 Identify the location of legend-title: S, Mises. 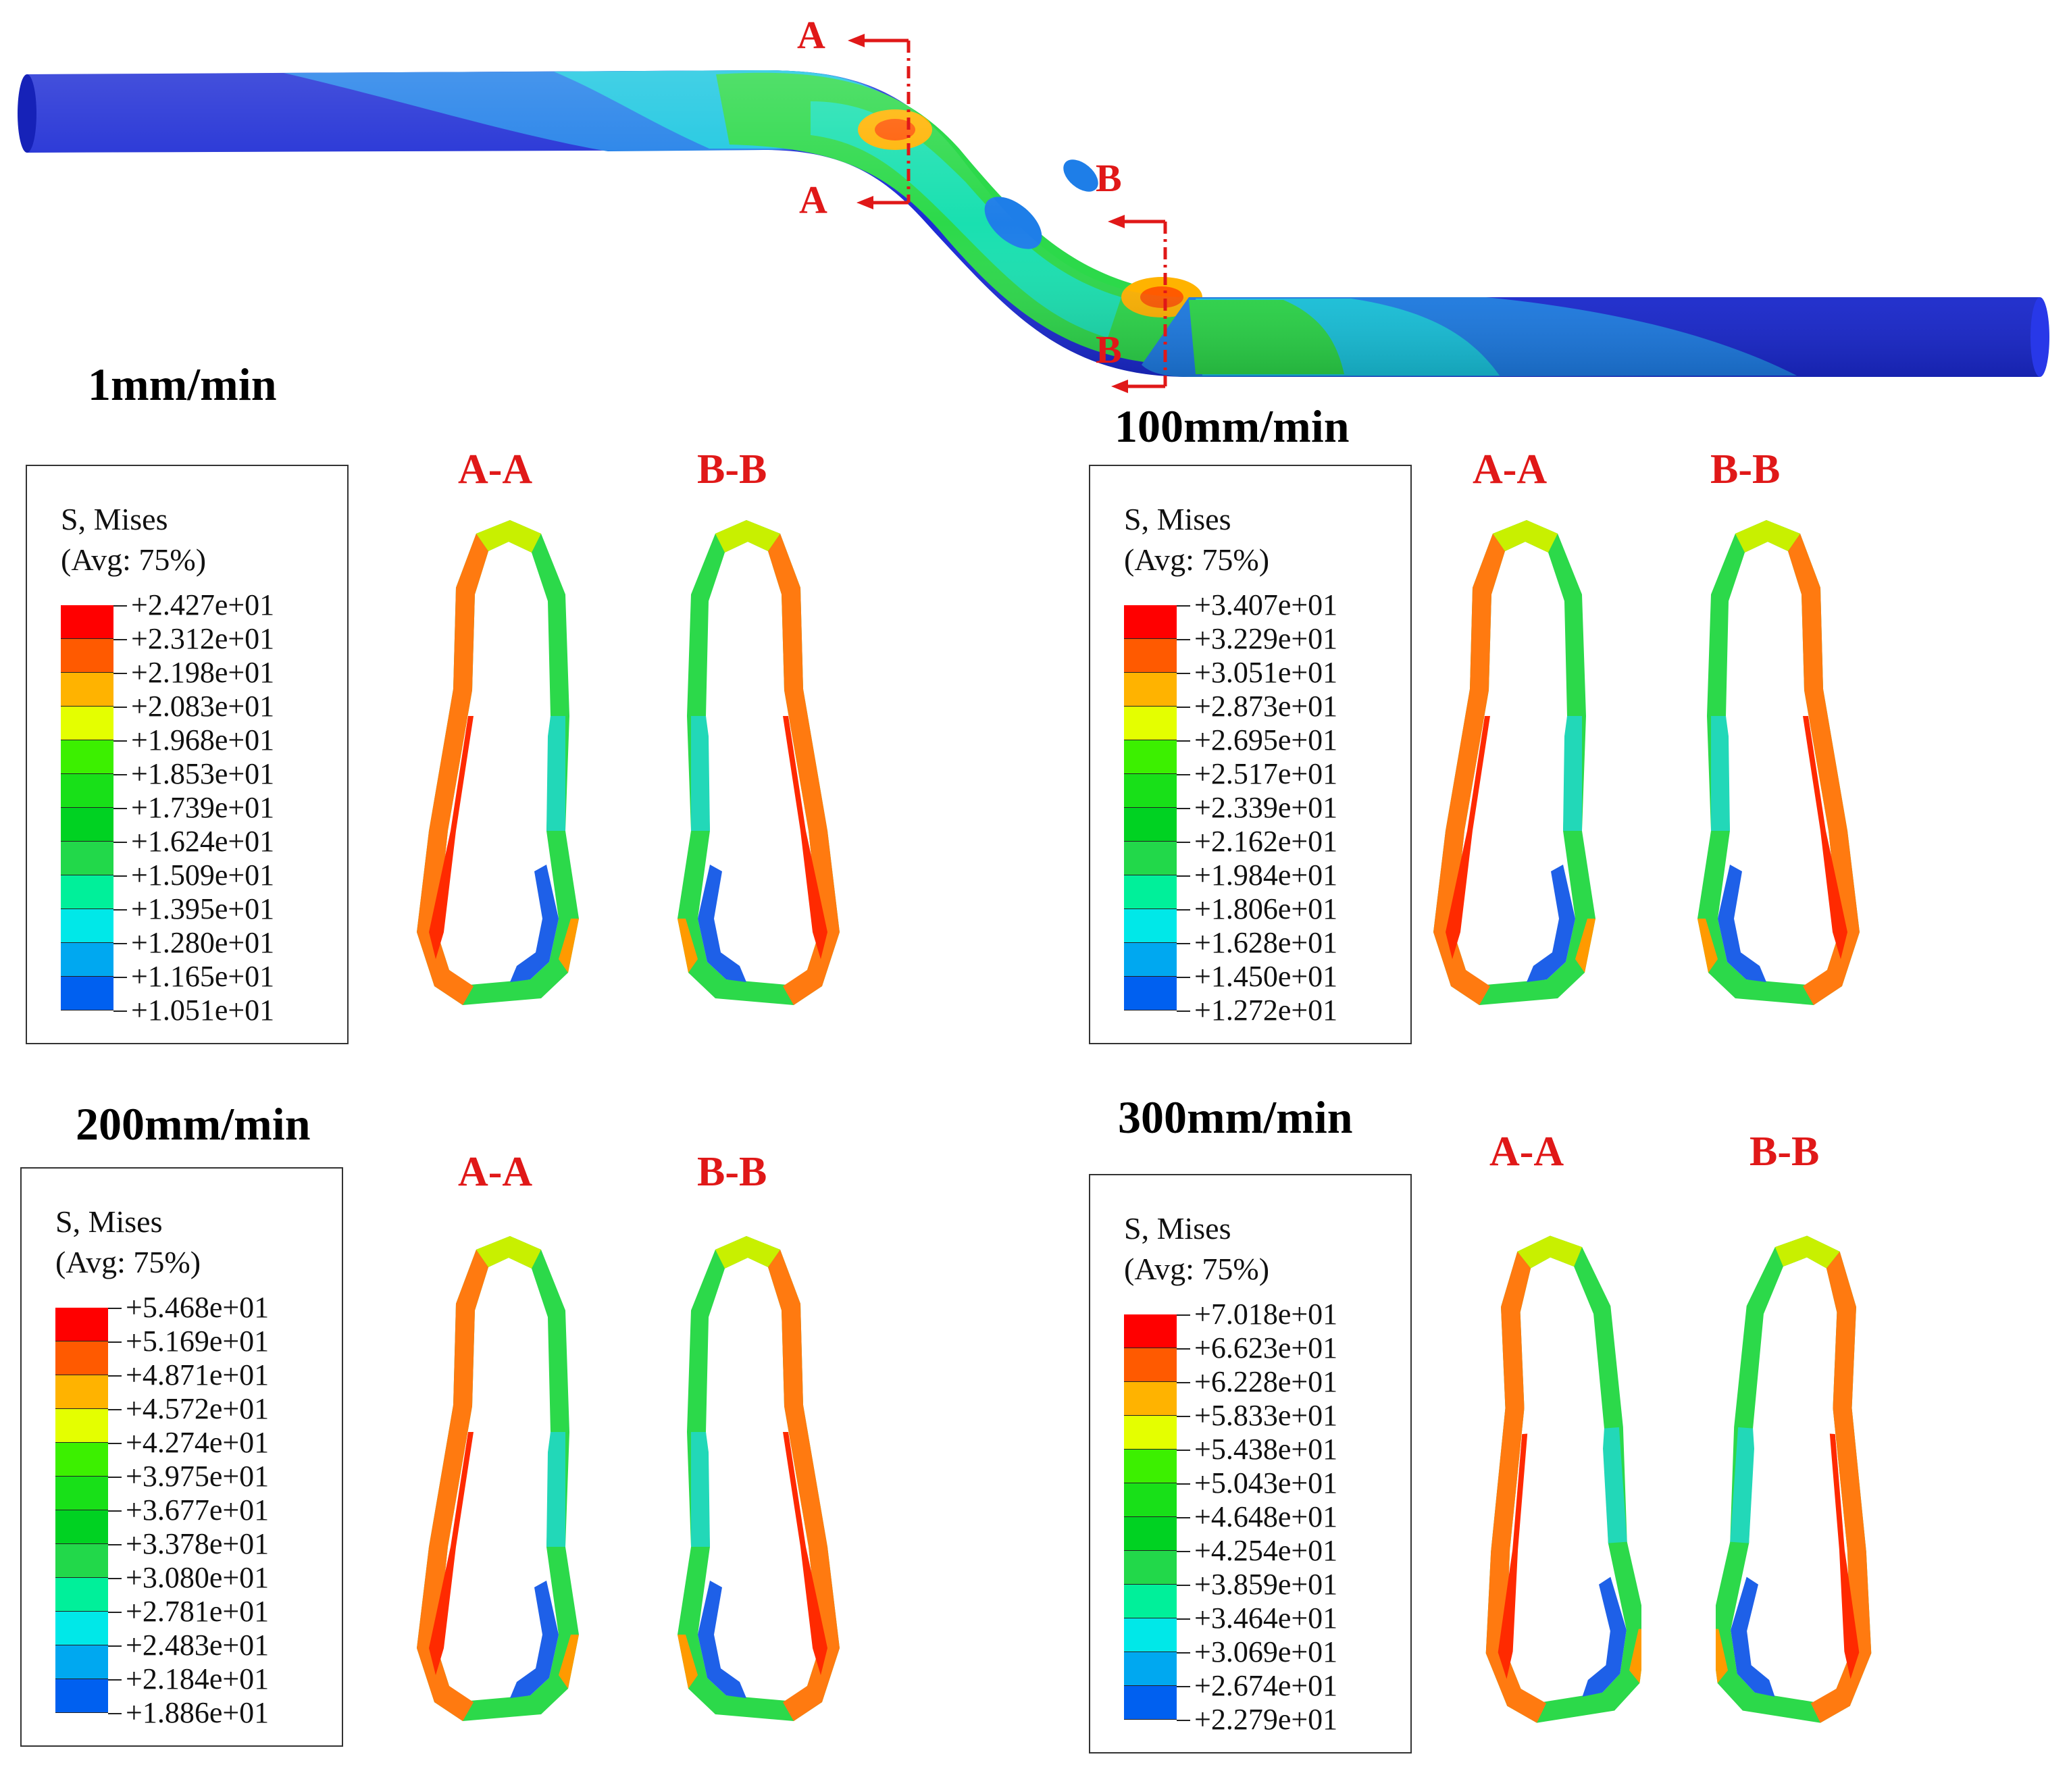
(114, 519).